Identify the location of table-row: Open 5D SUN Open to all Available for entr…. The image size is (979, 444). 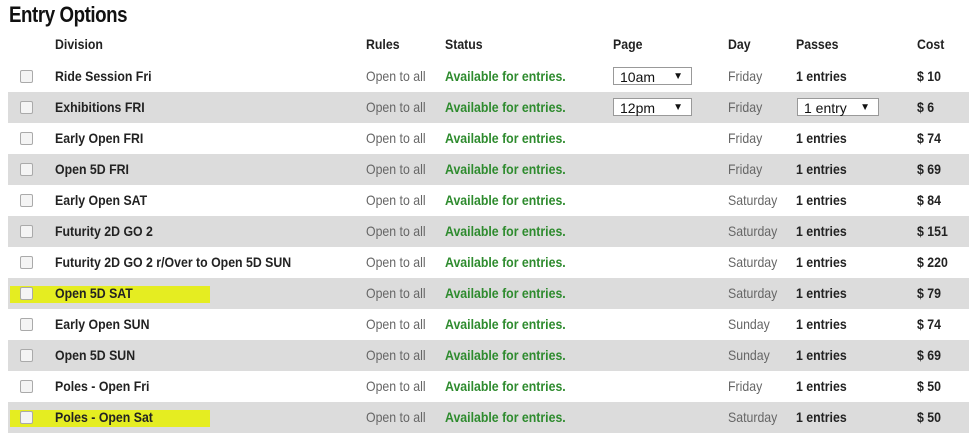
(488, 355).